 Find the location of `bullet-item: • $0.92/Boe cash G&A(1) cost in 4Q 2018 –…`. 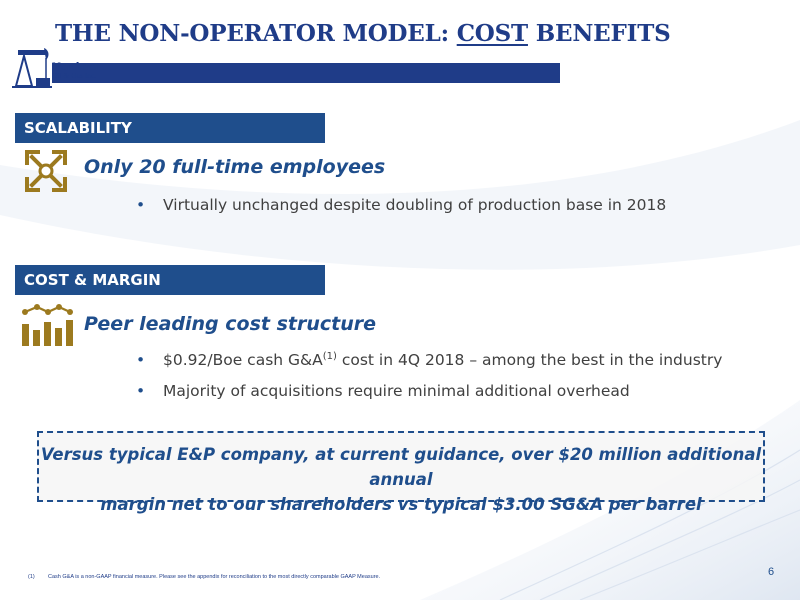

bullet-item: • $0.92/Boe cash G&A(1) cost in 4Q 2018 –… is located at coordinates (429, 360).